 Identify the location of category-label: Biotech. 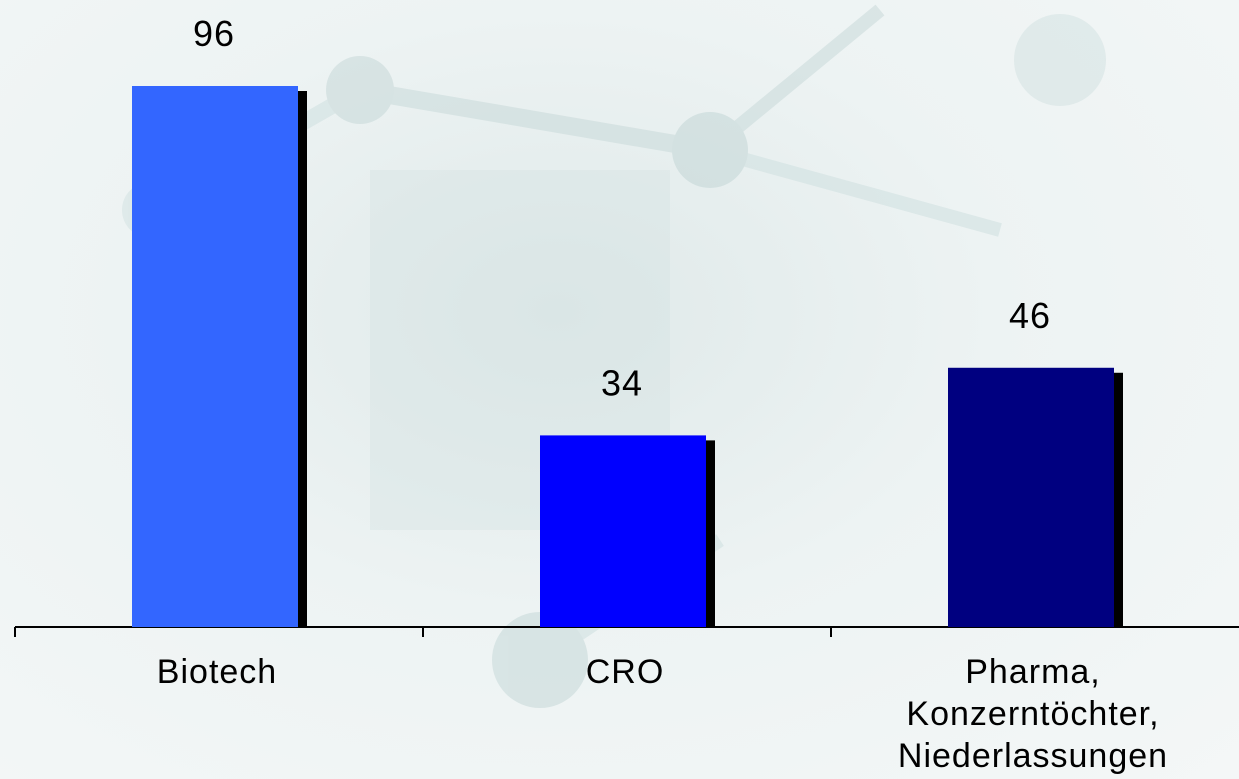
(217, 672).